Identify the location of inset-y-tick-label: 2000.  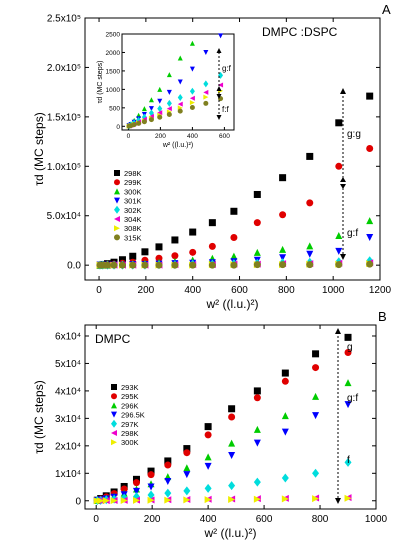
(113, 53).